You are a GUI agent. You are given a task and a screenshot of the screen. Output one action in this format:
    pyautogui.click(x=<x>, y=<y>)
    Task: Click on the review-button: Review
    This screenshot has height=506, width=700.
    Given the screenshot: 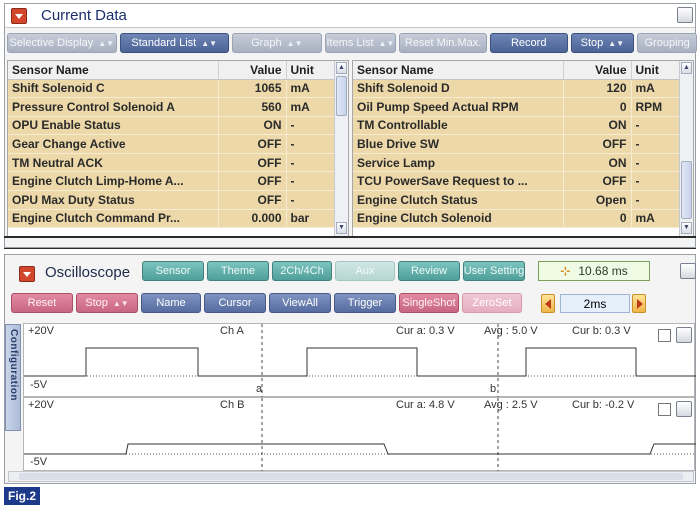 What is the action you would take?
    pyautogui.click(x=429, y=271)
    